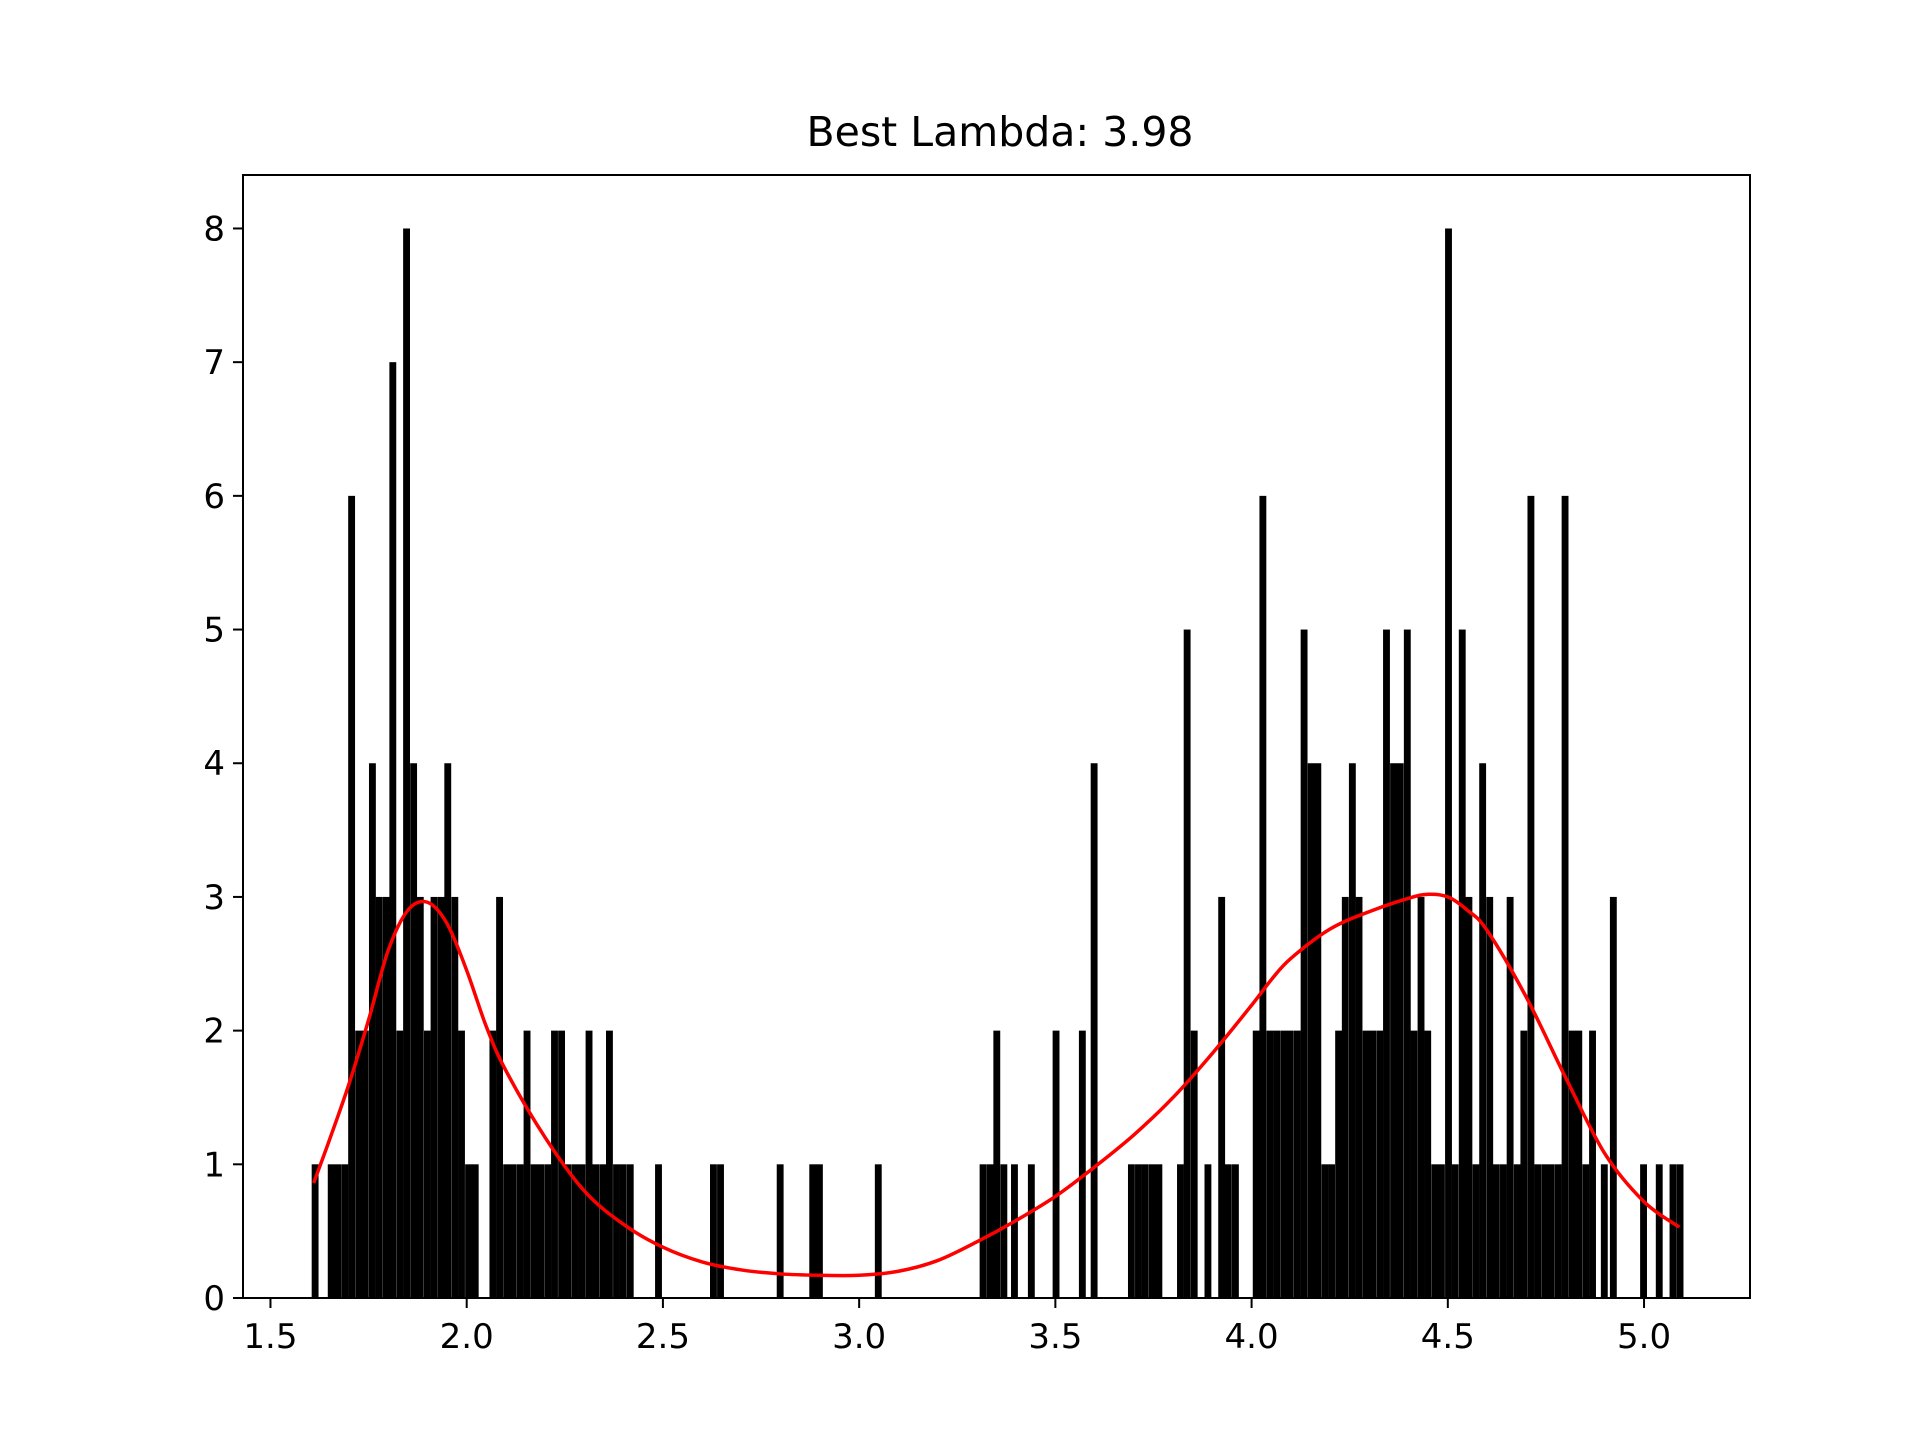  I want to click on x-tick-label: 5.0, so click(1644, 1337).